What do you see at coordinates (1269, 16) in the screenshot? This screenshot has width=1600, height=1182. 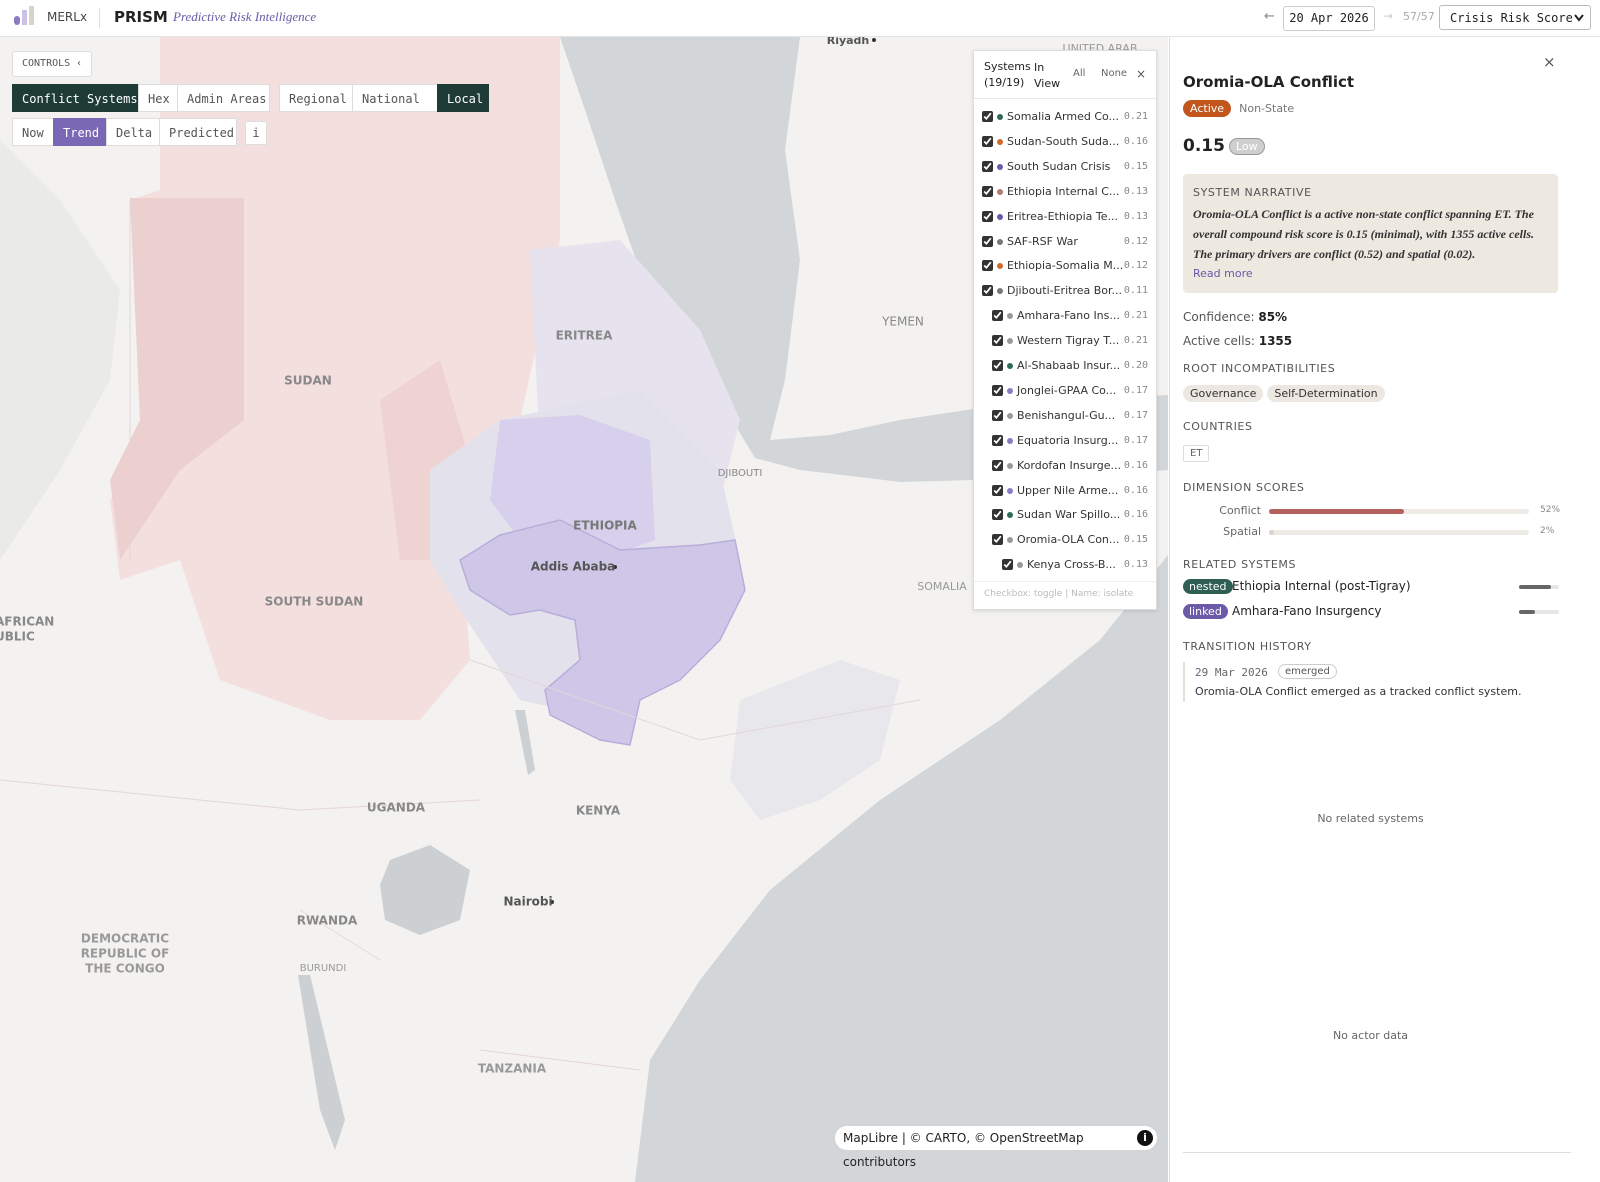 I see `prev-date: ←` at bounding box center [1269, 16].